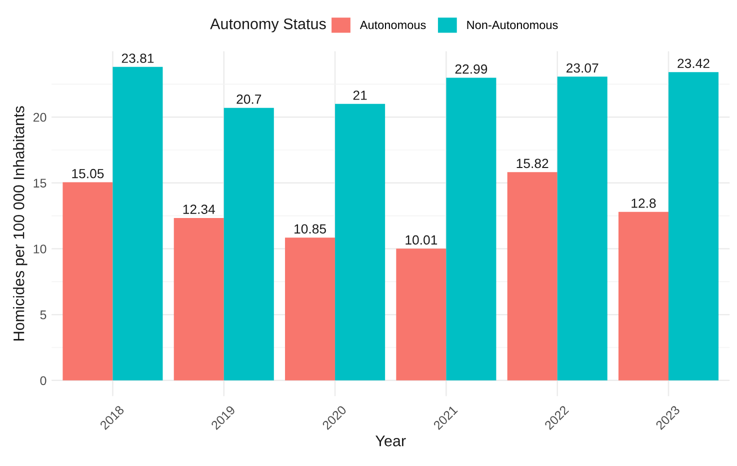 The width and height of the screenshot is (737, 466). Describe the element at coordinates (268, 25) in the screenshot. I see `legend-title: Autonomy Status` at that location.